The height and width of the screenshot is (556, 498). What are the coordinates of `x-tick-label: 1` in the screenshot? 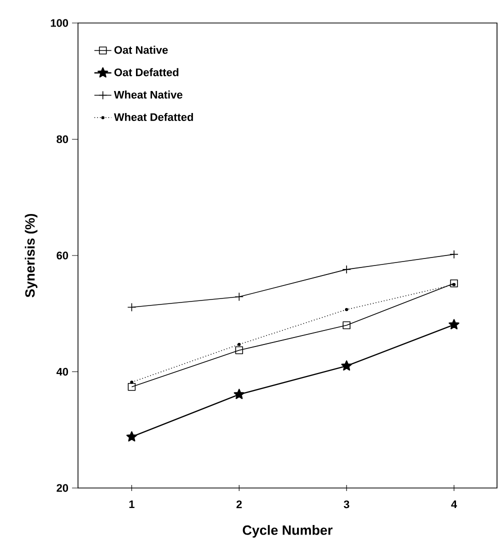 It's located at (131, 504).